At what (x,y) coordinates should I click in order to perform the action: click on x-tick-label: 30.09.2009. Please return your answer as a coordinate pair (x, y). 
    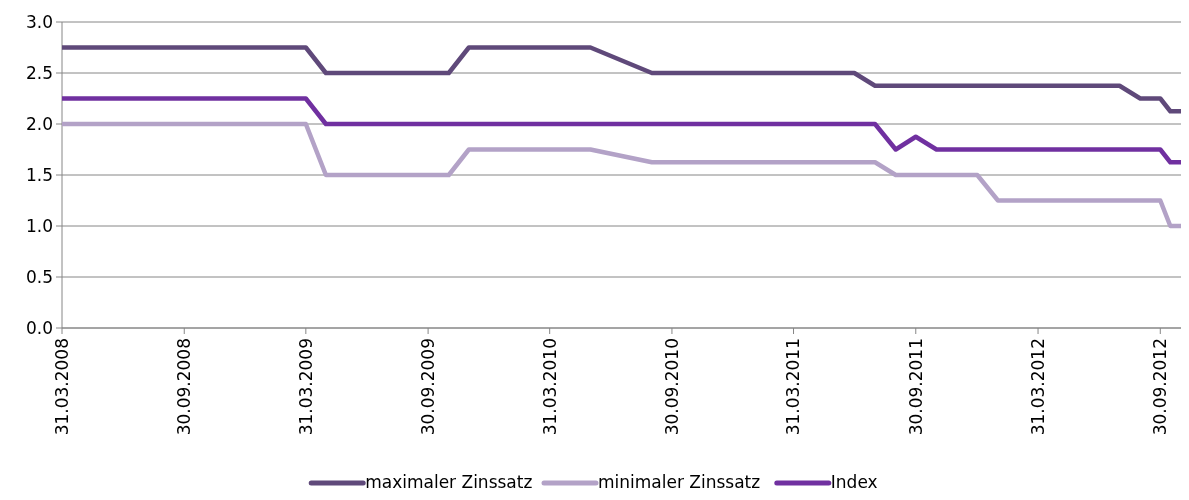
    Looking at the image, I should click on (428, 387).